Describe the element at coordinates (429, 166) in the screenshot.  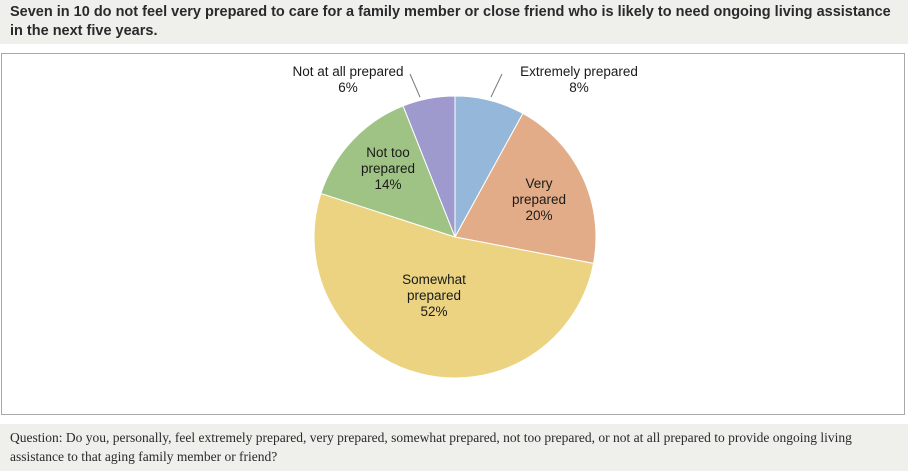
I see `pie-slice-not-at-all-prepared` at that location.